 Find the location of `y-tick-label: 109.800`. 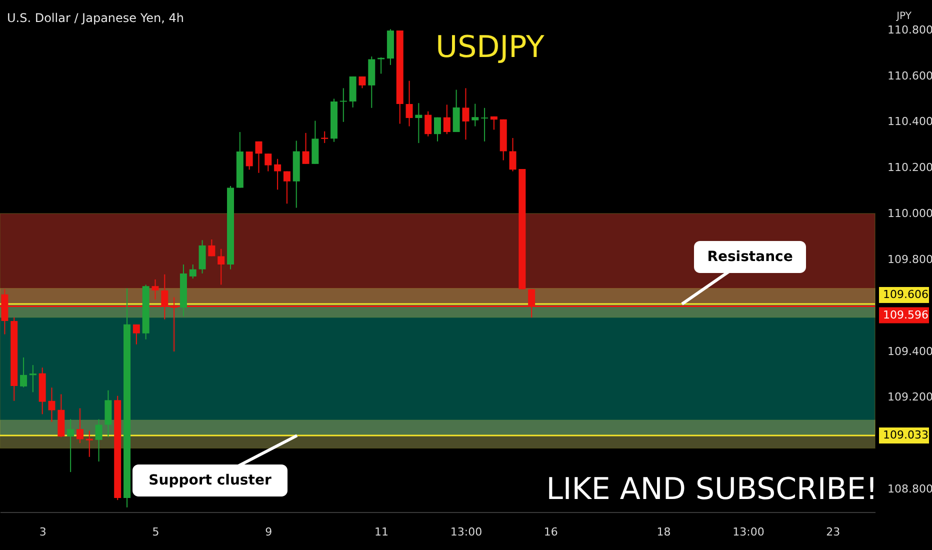

y-tick-label: 109.800 is located at coordinates (910, 259).